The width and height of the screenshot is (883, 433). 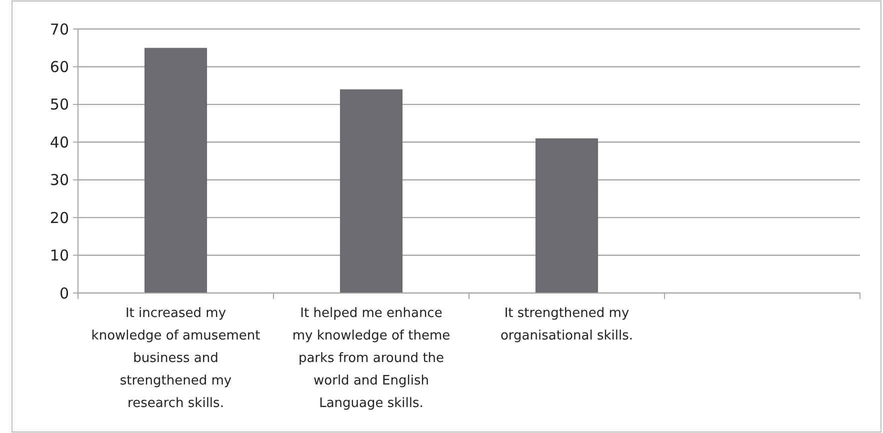 I want to click on y-tick-label: 10, so click(x=59, y=255).